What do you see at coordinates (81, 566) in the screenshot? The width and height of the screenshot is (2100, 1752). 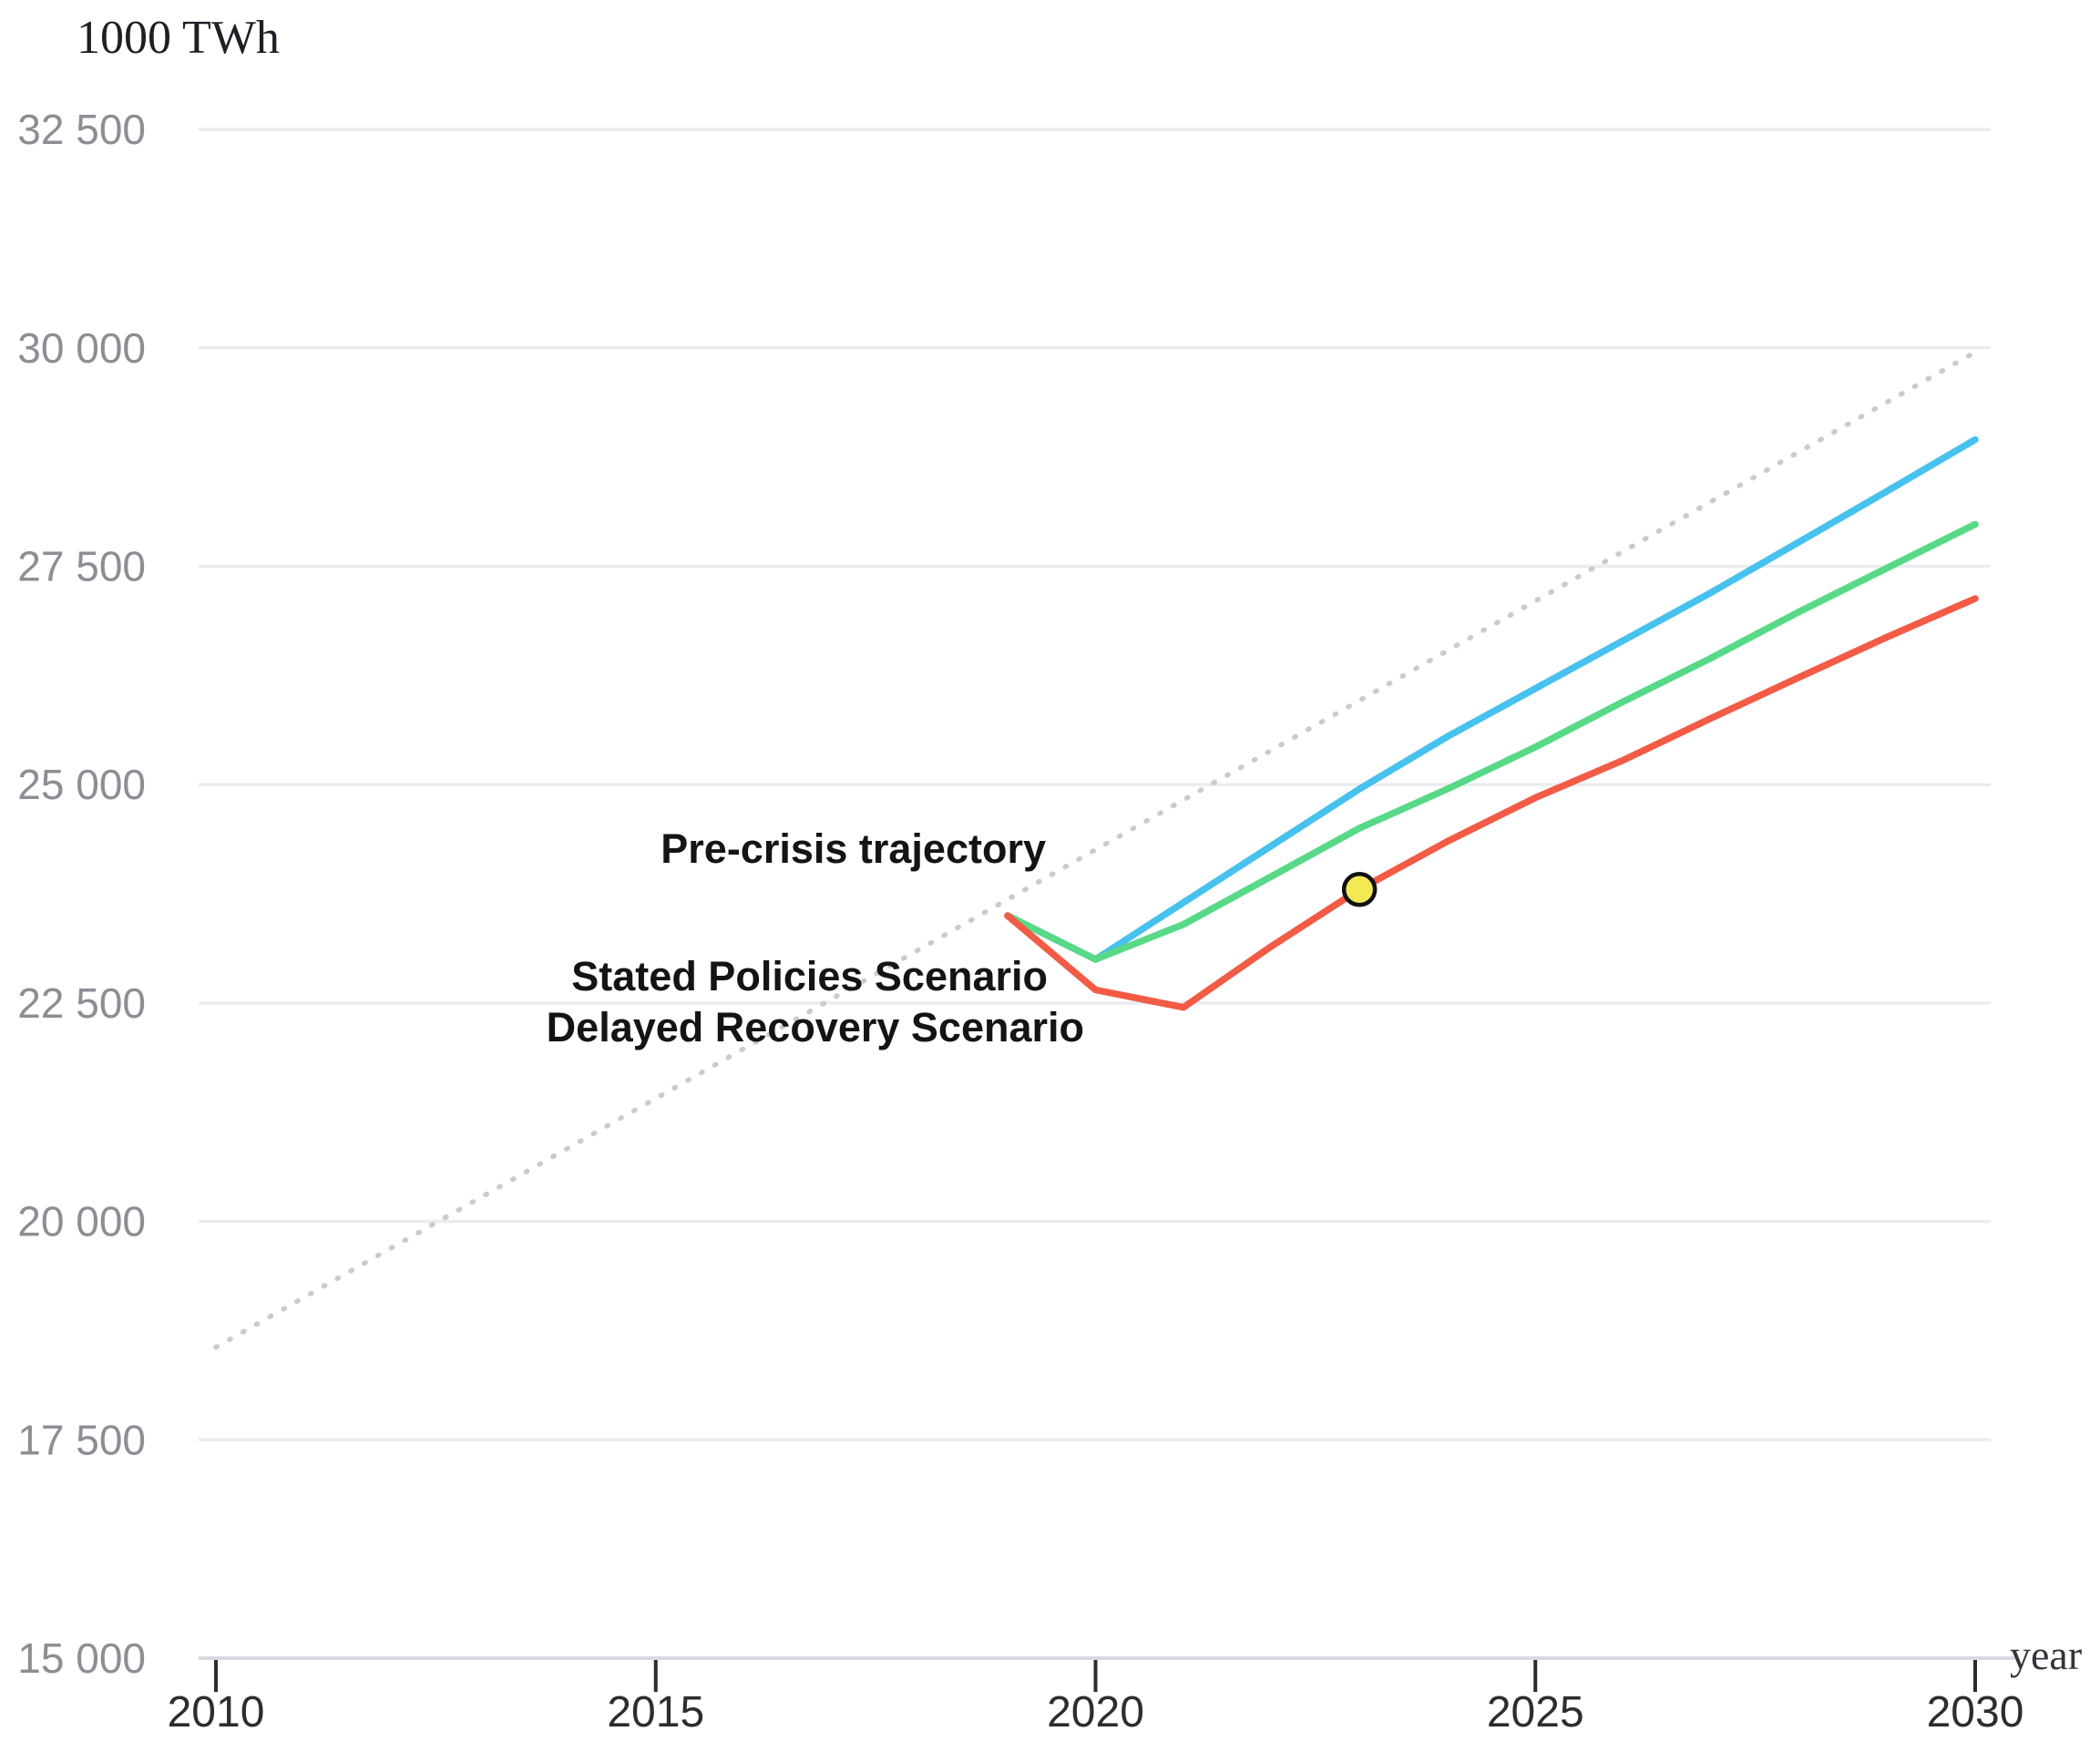 I see `y-axis-tick-label: 27 500` at bounding box center [81, 566].